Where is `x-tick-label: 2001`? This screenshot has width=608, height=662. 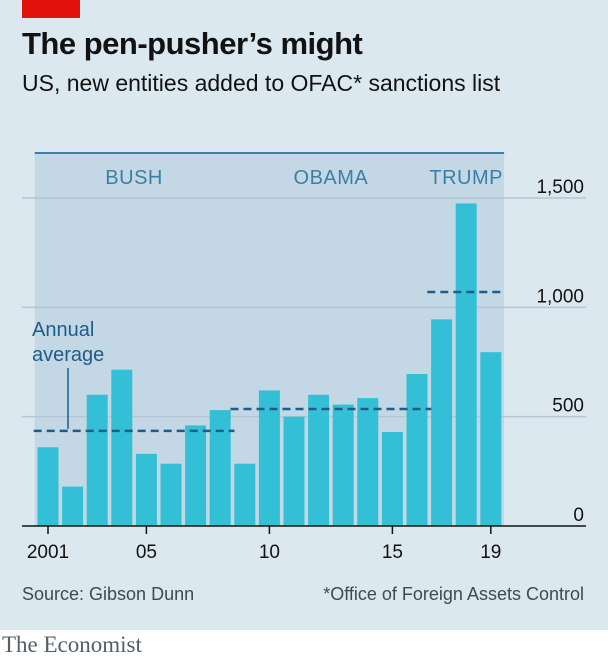 x-tick-label: 2001 is located at coordinates (48, 552).